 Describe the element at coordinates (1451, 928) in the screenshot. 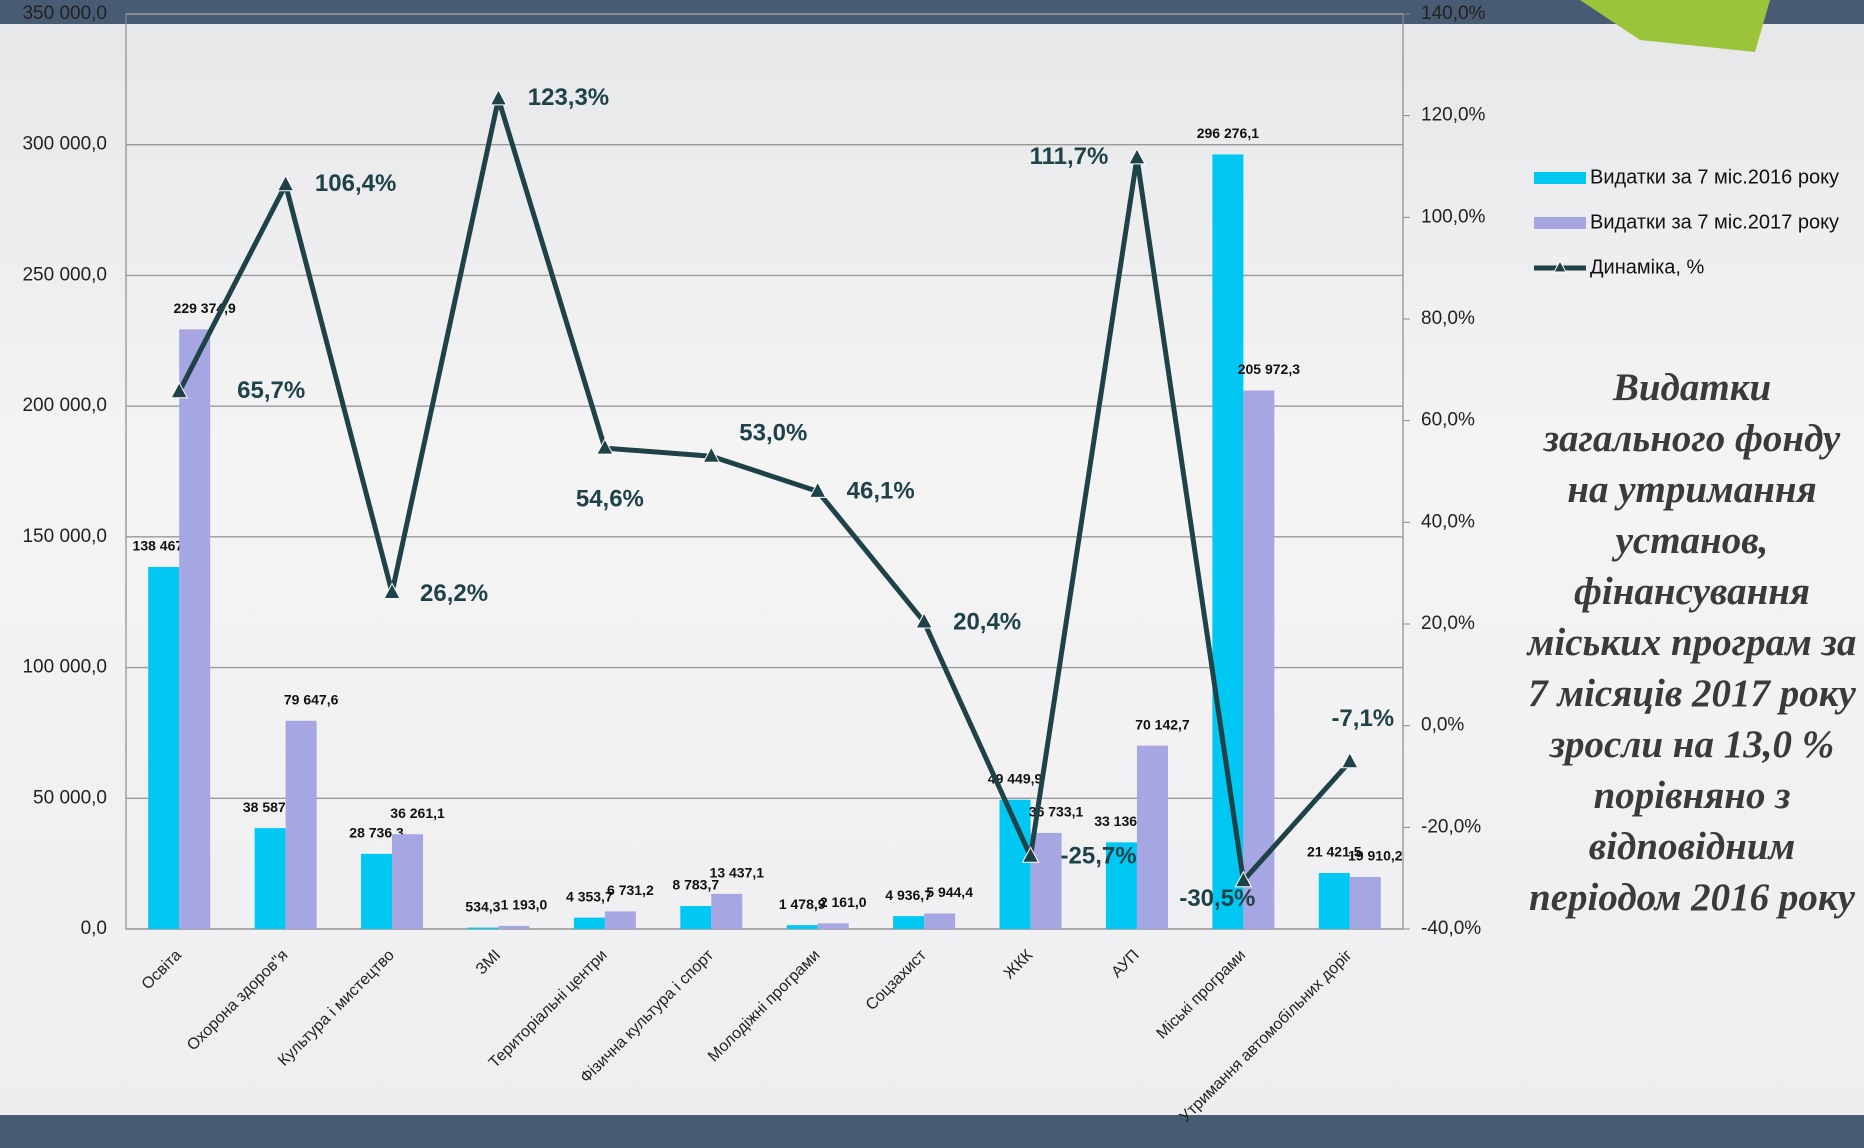

I see `y2-tick-label: -40,0%` at that location.